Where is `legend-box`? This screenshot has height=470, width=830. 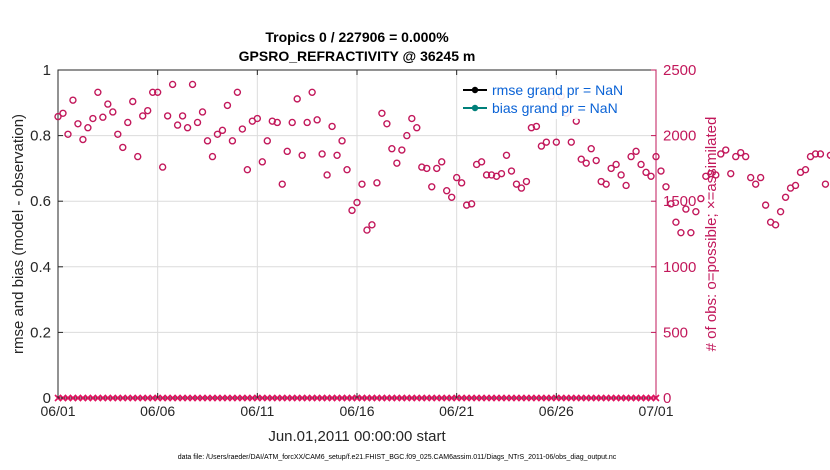
legend-box is located at coordinates (555, 99).